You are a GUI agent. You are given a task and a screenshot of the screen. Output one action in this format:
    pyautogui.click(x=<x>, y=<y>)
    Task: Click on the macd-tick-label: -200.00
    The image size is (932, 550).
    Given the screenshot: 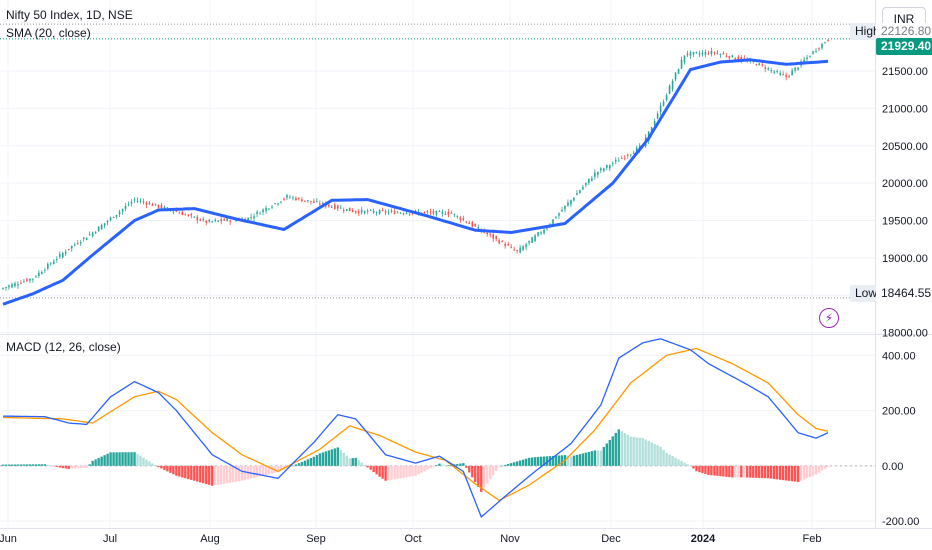 What is the action you would take?
    pyautogui.click(x=900, y=522)
    